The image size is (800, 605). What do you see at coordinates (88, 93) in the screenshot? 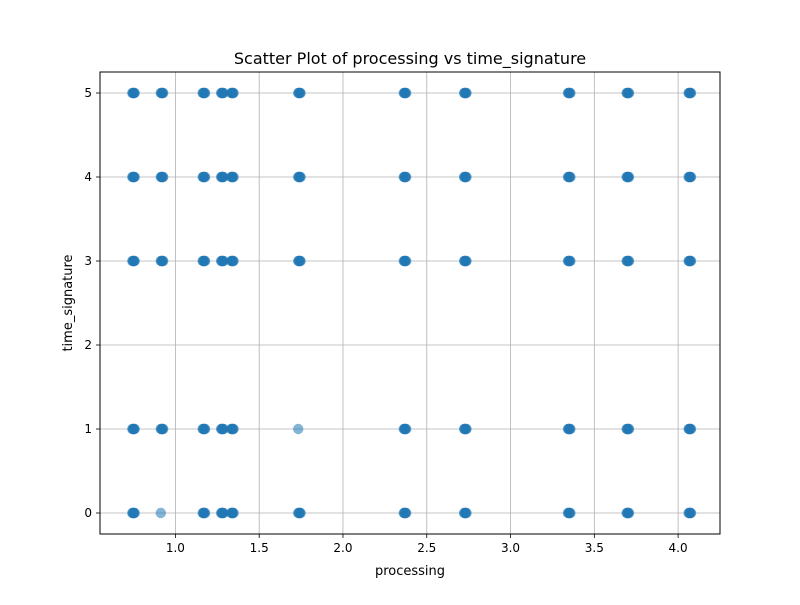
I see `y-tick-label: 5` at bounding box center [88, 93].